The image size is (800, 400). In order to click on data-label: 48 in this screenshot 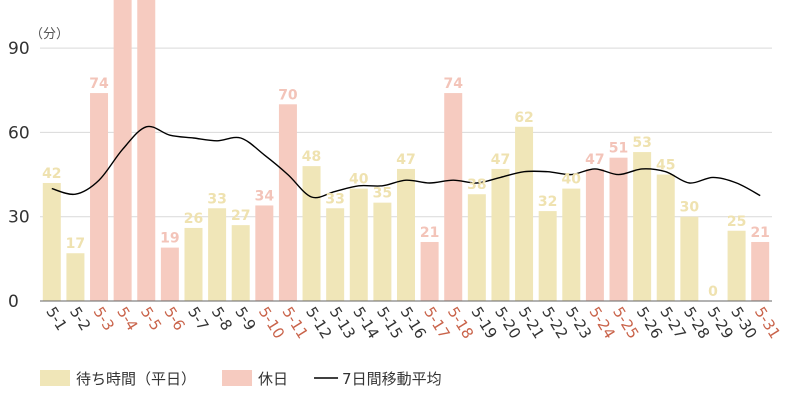, I will do `click(311, 157)`.